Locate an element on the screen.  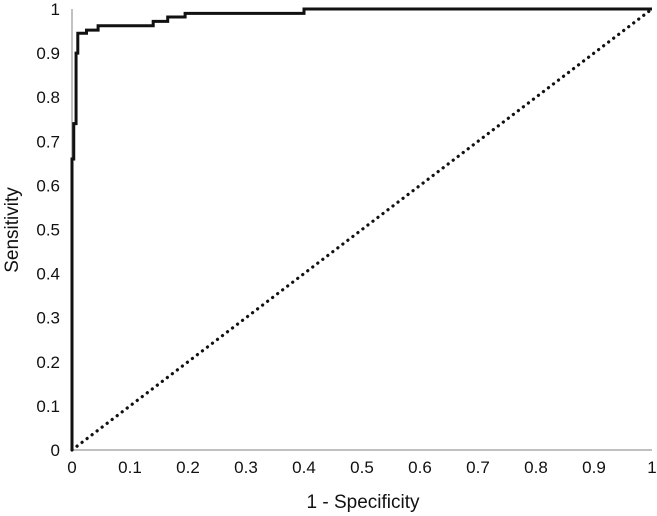
x-axis-title: 1 - Specificity is located at coordinates (363, 502).